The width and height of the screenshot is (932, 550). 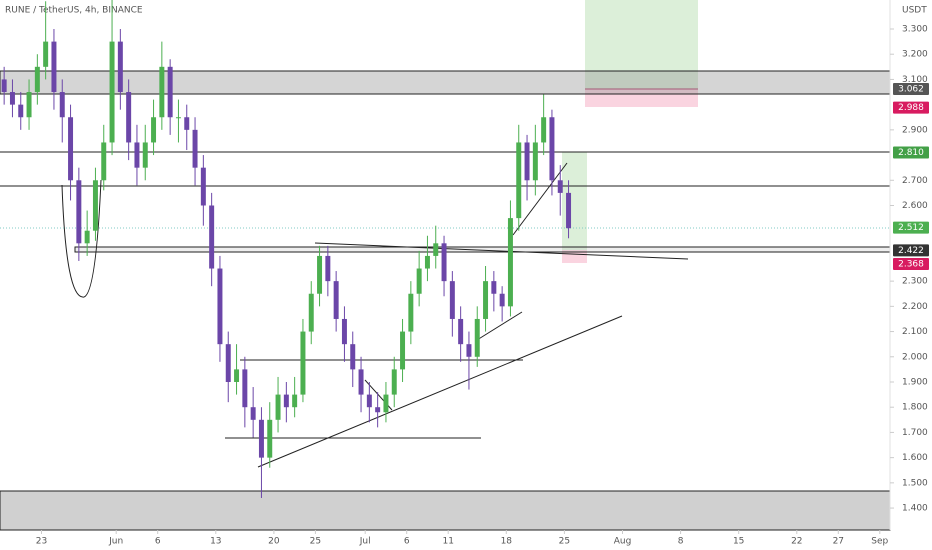 What do you see at coordinates (915, 29) in the screenshot?
I see `y-tick-label: 3.300` at bounding box center [915, 29].